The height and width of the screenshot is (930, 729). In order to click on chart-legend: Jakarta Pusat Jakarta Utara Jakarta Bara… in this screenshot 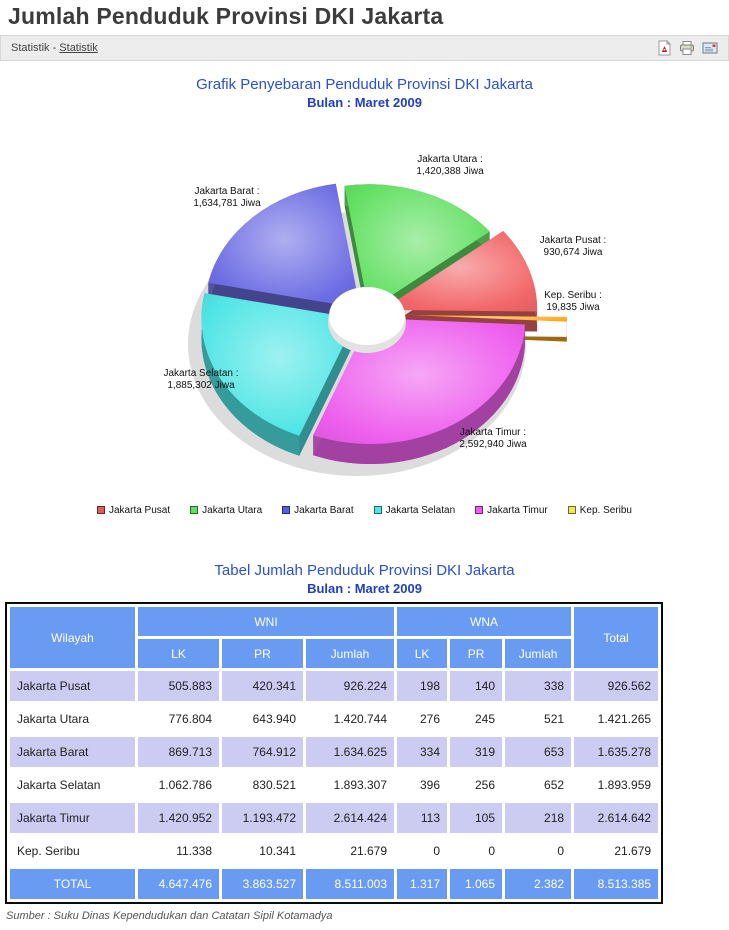, I will do `click(364, 510)`.